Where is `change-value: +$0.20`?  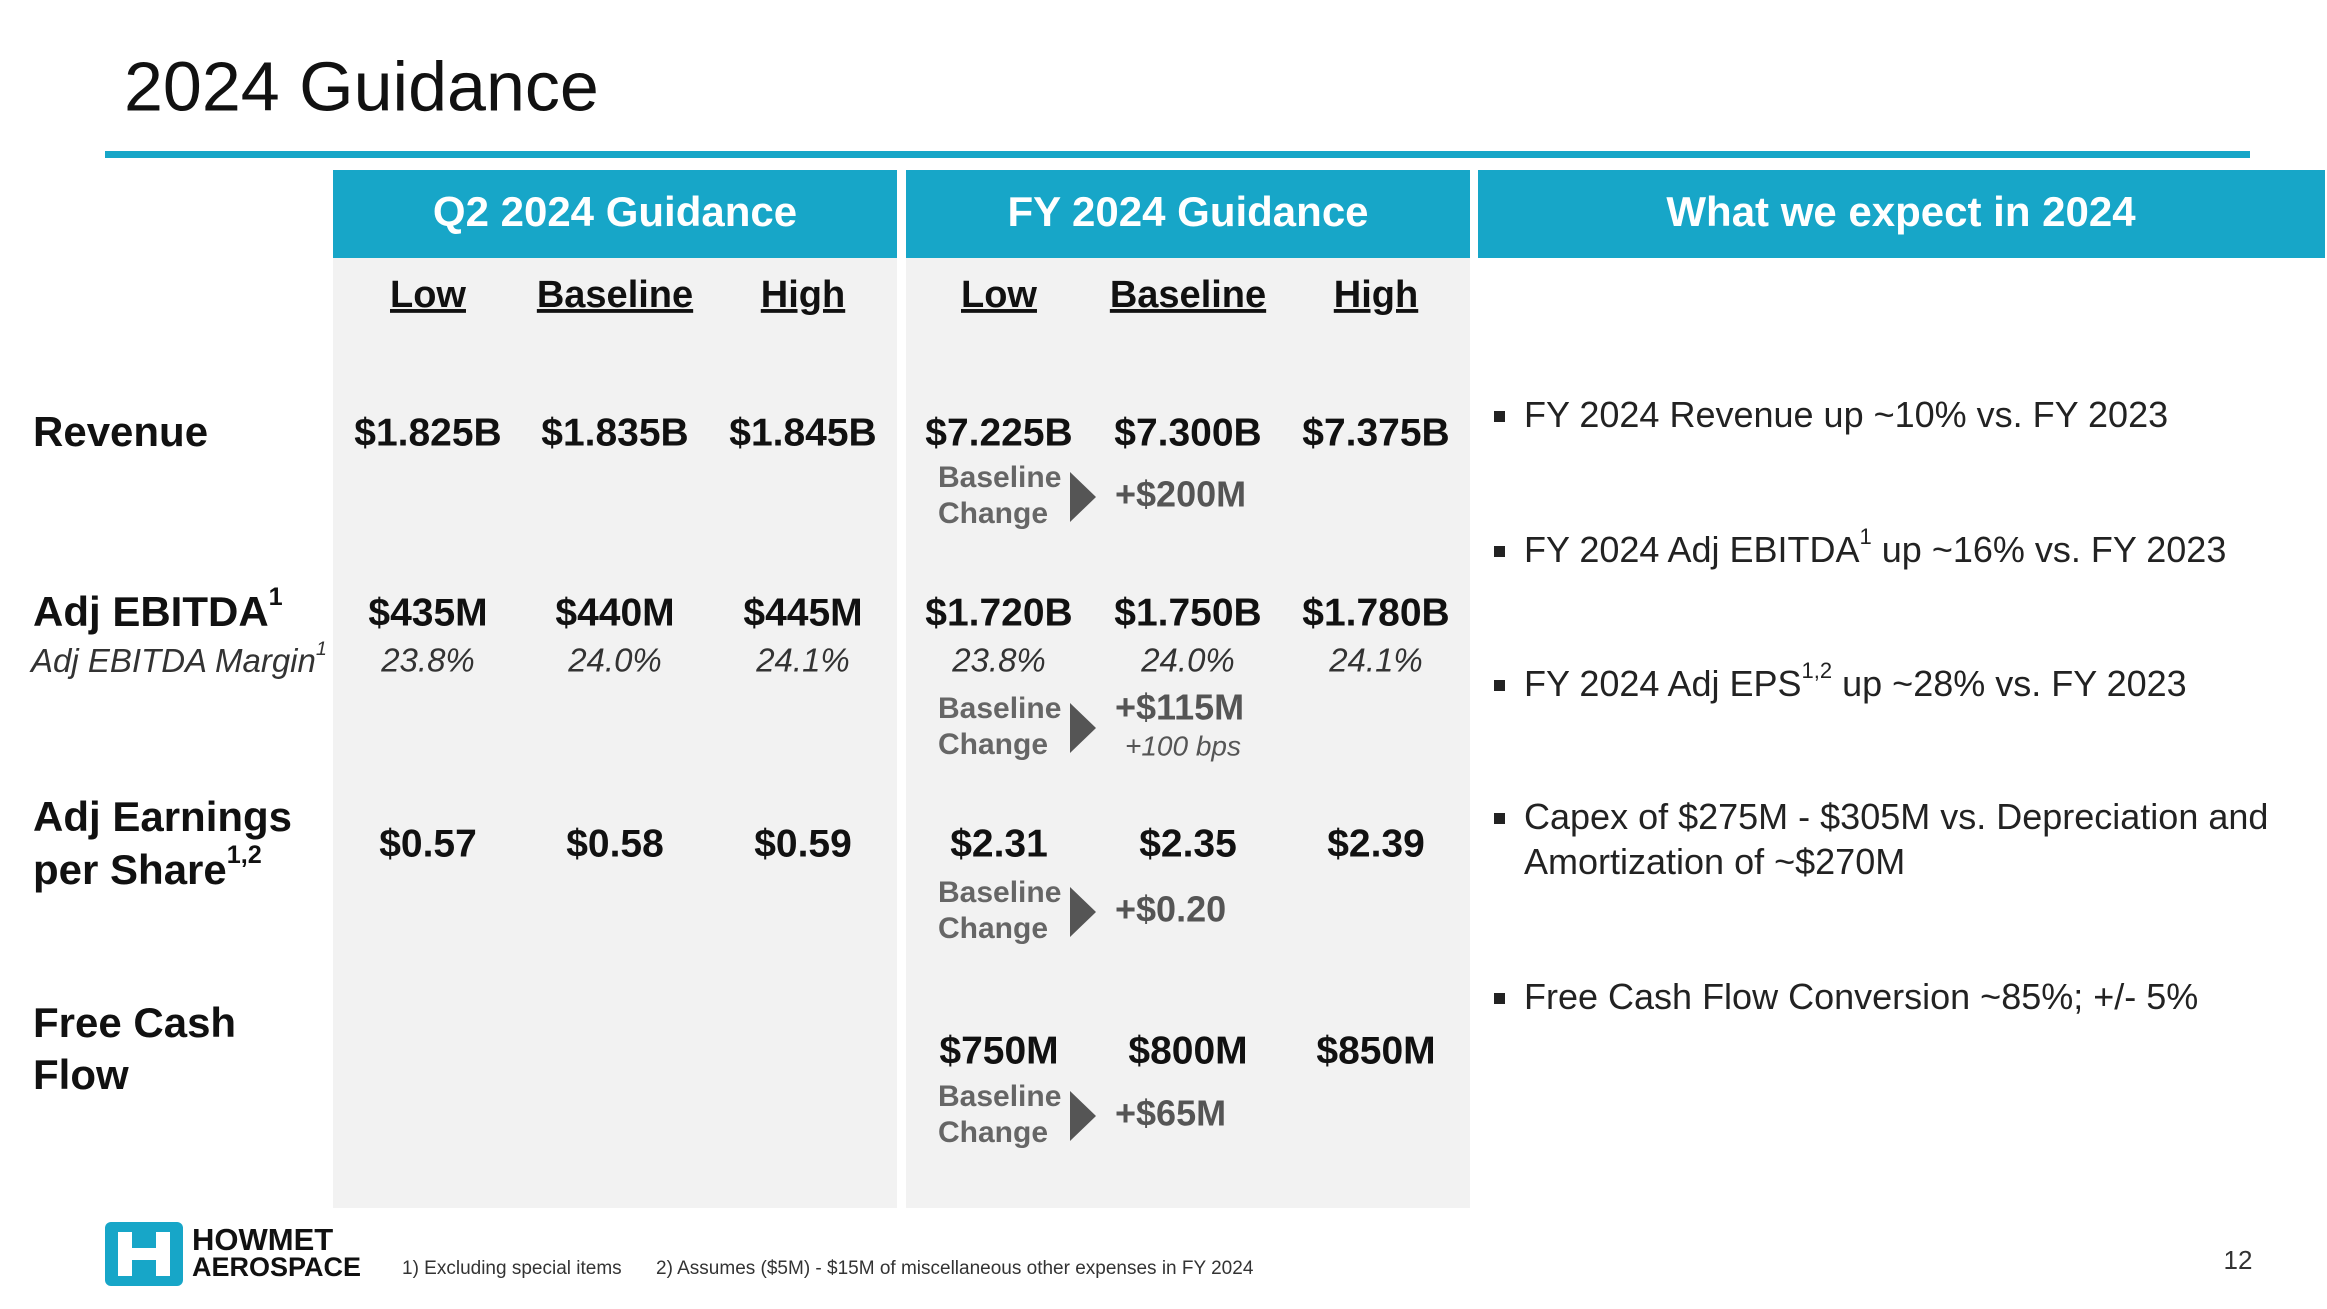
change-value: +$0.20 is located at coordinates (1170, 909).